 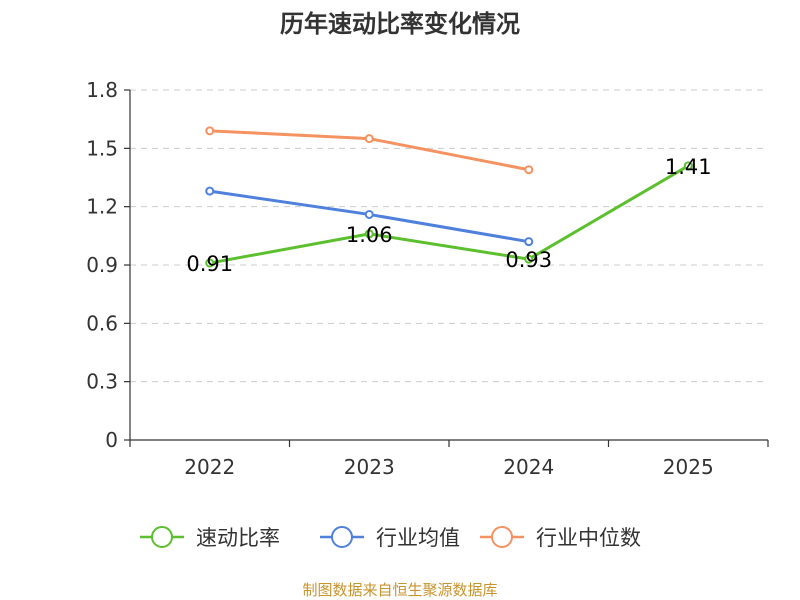 What do you see at coordinates (369, 467) in the screenshot?
I see `x-tick-label: 2023` at bounding box center [369, 467].